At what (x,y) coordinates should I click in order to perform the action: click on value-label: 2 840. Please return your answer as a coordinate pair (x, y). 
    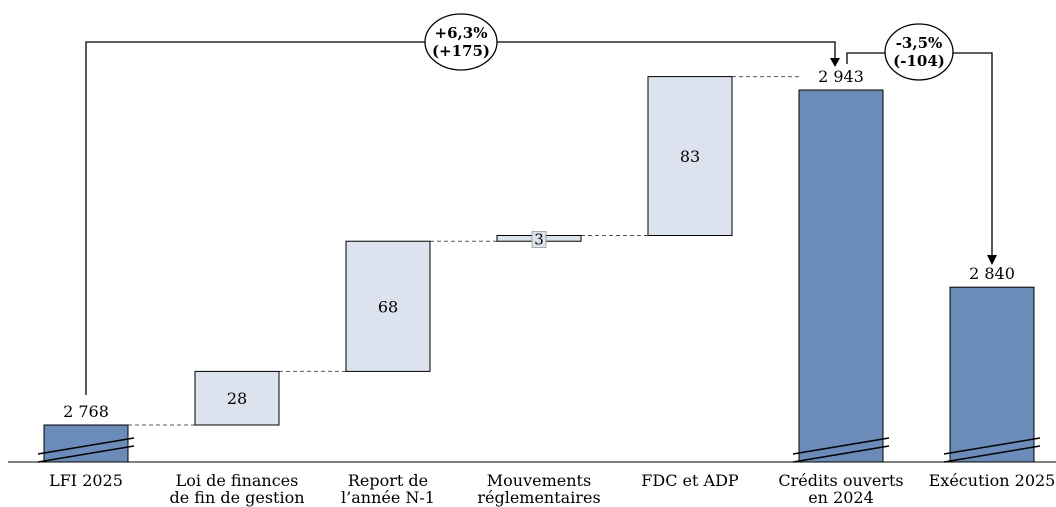
    Looking at the image, I should click on (992, 273).